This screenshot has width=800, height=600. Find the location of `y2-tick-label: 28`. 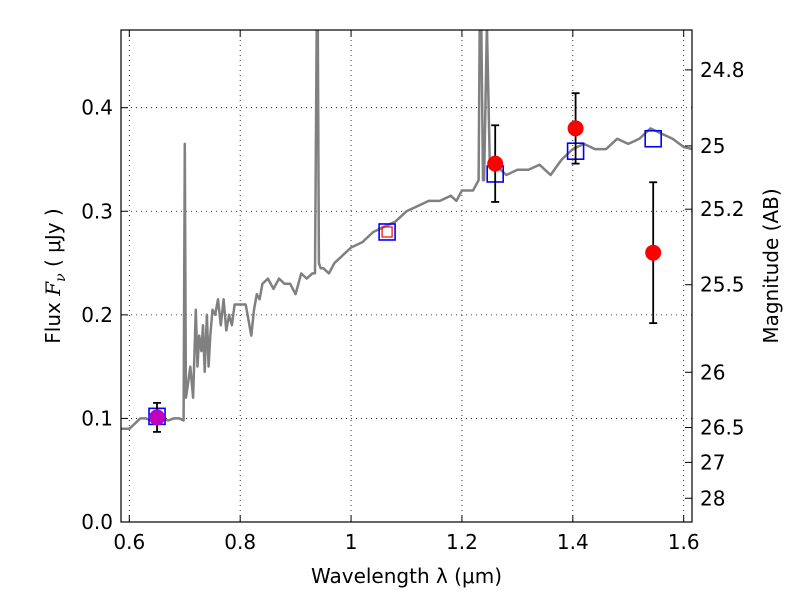

y2-tick-label: 28 is located at coordinates (712, 498).